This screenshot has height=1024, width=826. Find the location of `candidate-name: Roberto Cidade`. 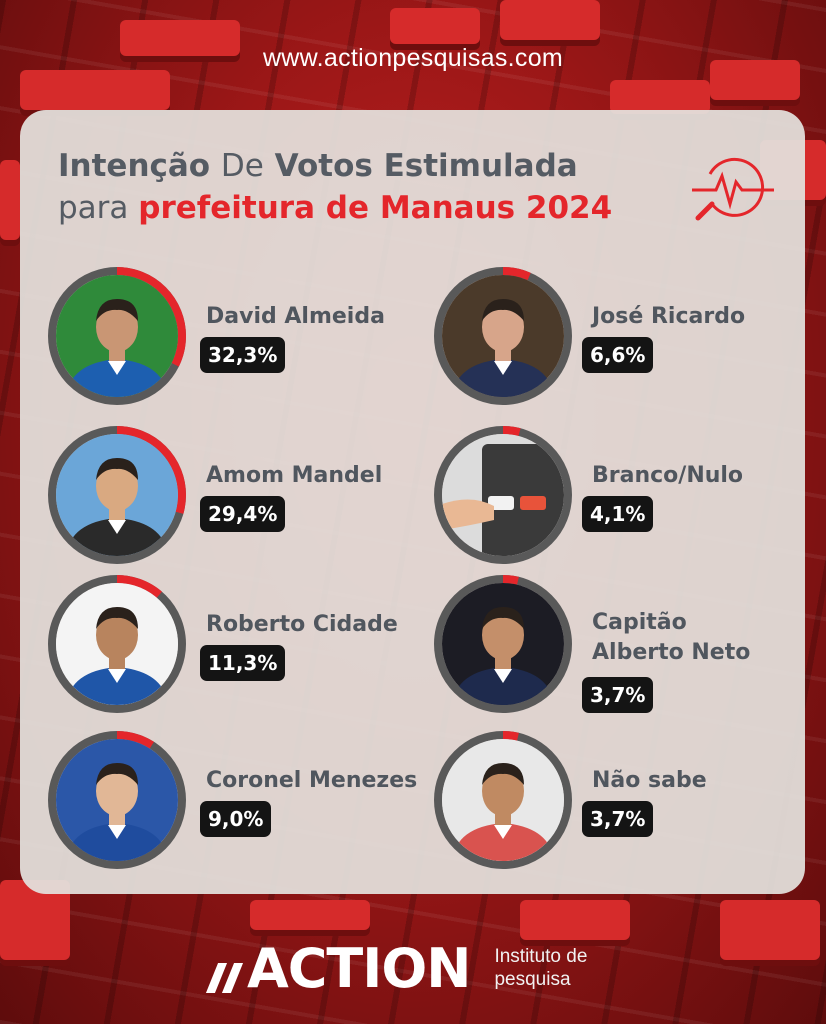

candidate-name: Roberto Cidade is located at coordinates (302, 625).